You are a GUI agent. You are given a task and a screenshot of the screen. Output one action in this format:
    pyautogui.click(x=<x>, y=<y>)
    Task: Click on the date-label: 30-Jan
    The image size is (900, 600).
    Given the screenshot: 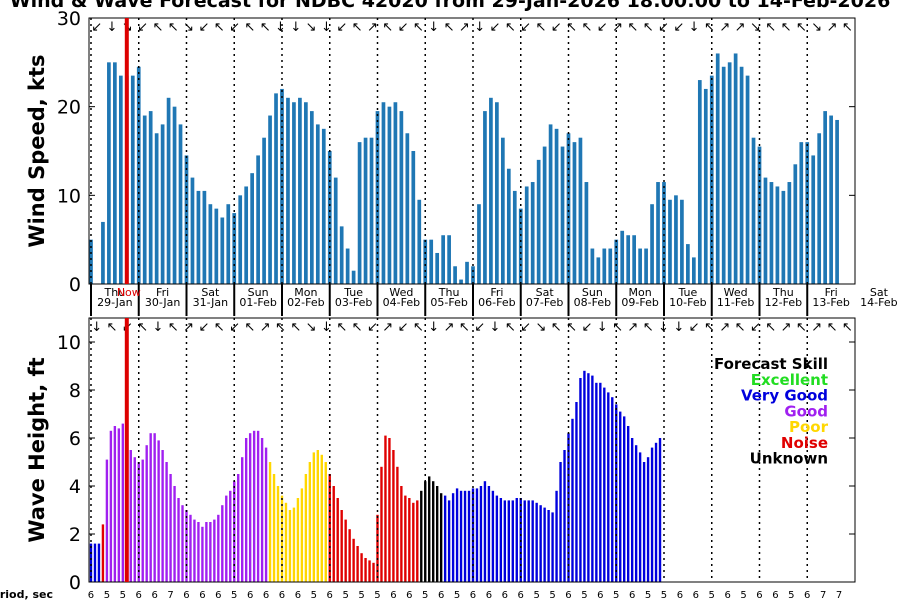 What is the action you would take?
    pyautogui.click(x=163, y=302)
    